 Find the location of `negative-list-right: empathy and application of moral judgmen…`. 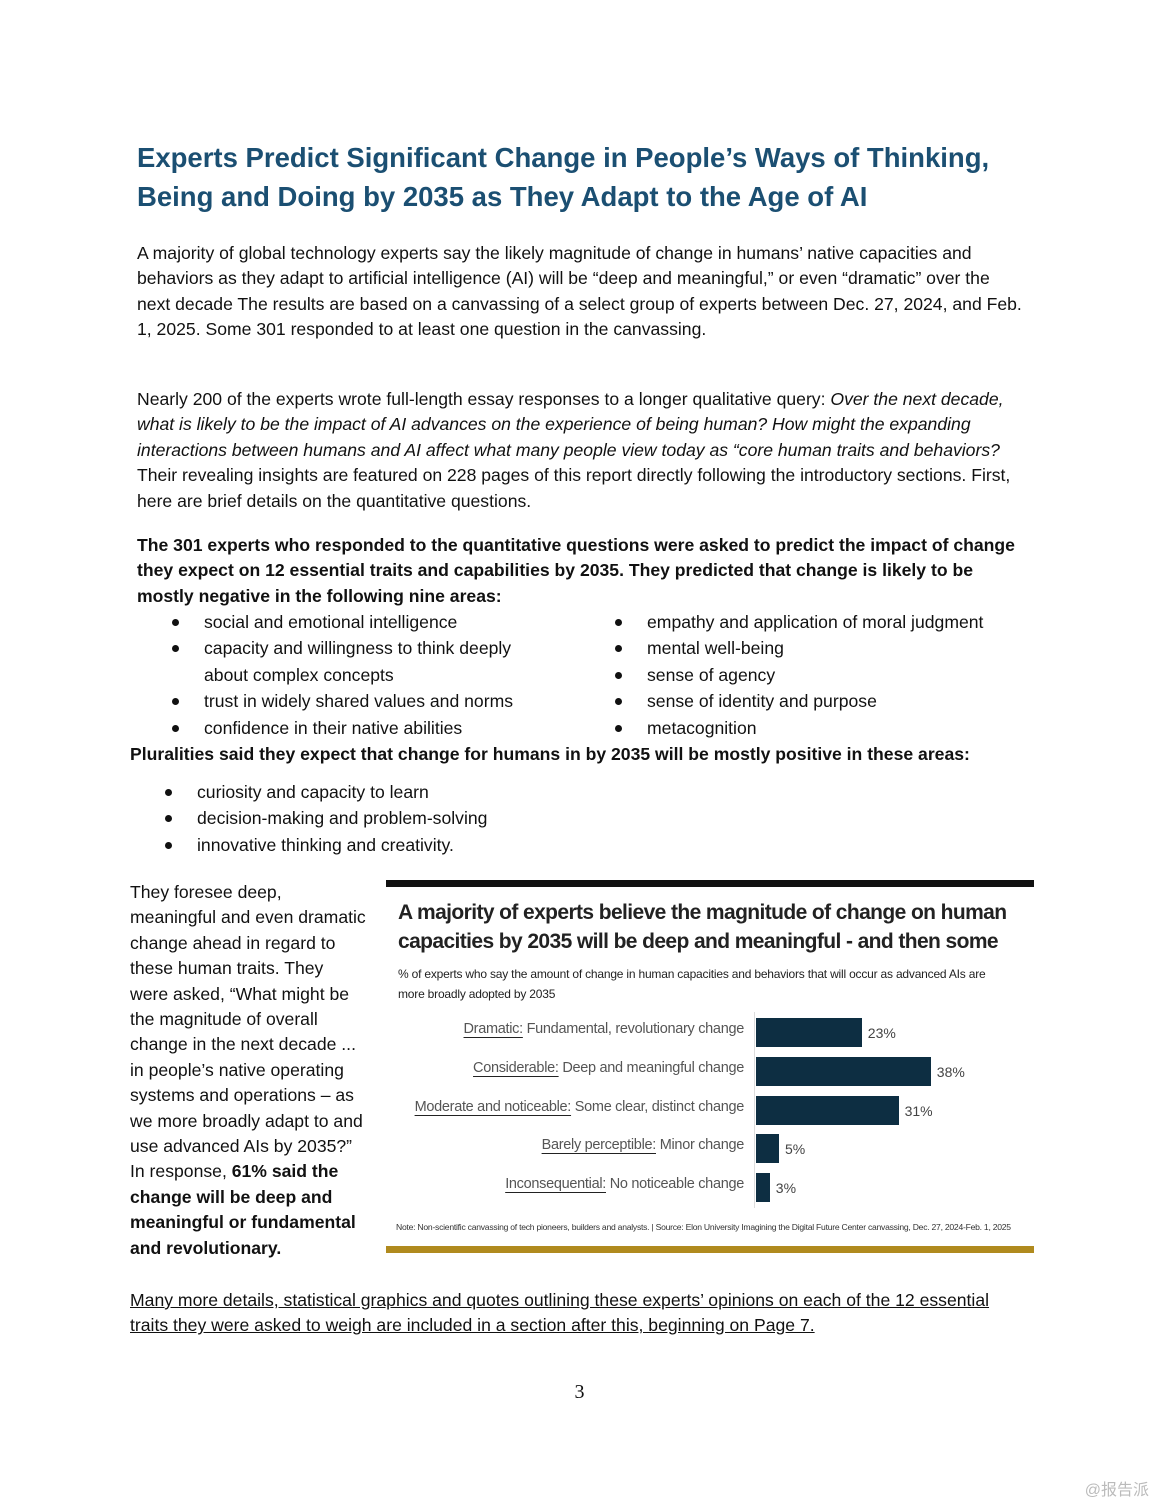

negative-list-right: empathy and application of moral judgmen… is located at coordinates (833, 675).